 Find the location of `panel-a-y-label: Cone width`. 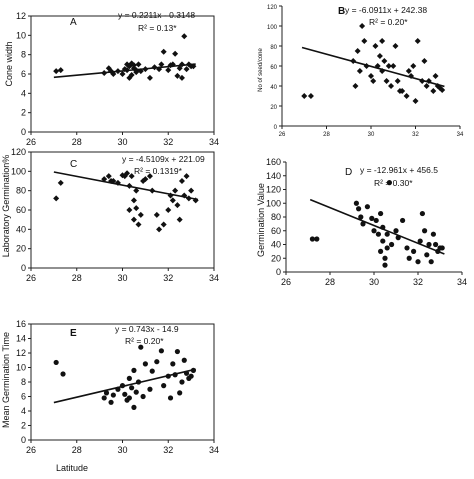

panel-a-y-label: Cone width is located at coordinates (9, 63).